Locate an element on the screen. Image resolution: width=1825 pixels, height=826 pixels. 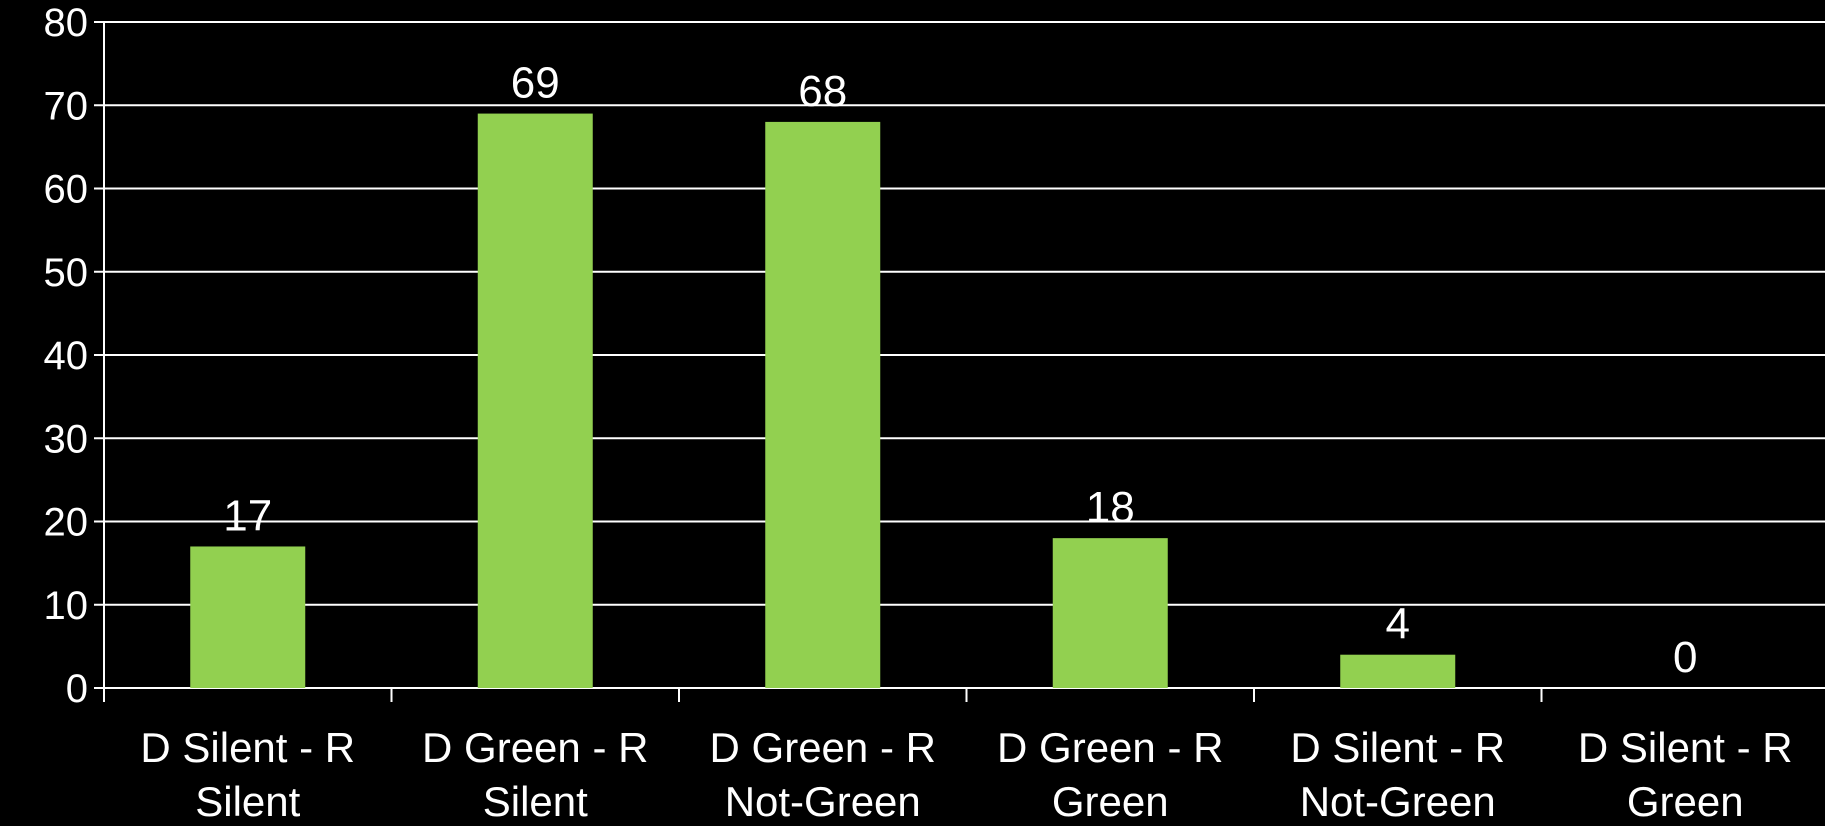
data-label: 68 is located at coordinates (822, 91).